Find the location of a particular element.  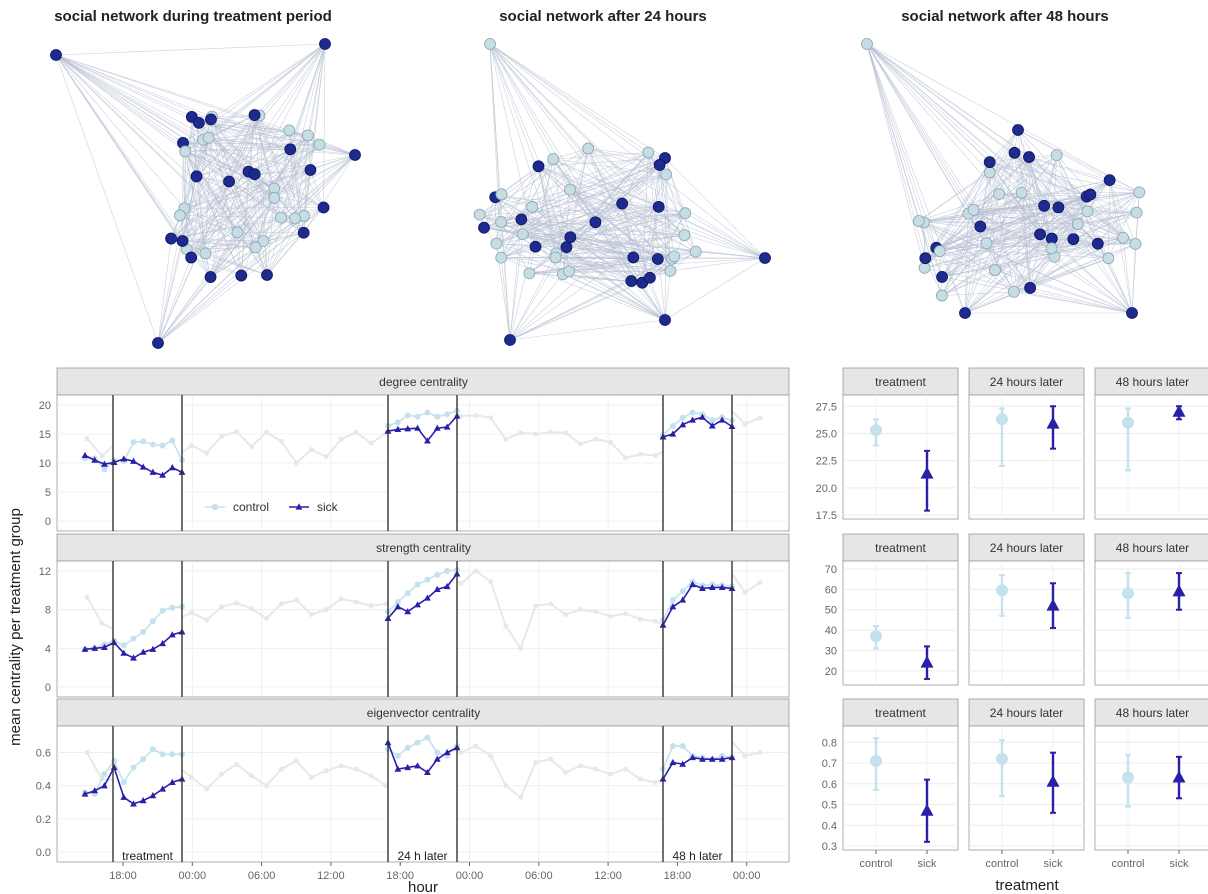

ts-y-tick-label: 5 is located at coordinates (48, 493).